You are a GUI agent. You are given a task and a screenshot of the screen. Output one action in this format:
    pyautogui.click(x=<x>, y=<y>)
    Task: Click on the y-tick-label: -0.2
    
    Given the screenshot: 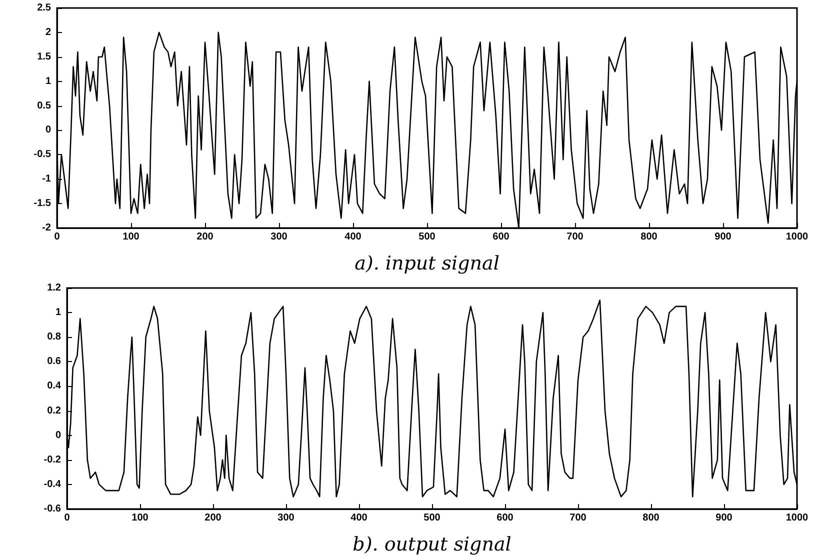 What is the action you would take?
    pyautogui.click(x=53, y=460)
    